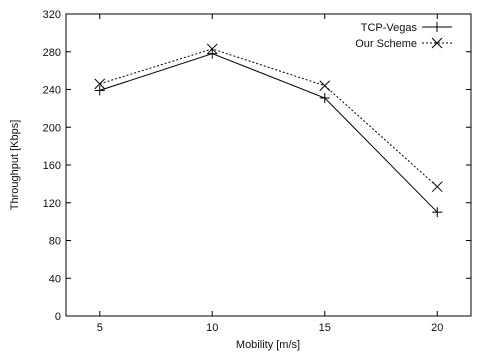 Image resolution: width=481 pixels, height=356 pixels. Describe the element at coordinates (52, 15) in the screenshot. I see `y-tick-label: 320` at that location.